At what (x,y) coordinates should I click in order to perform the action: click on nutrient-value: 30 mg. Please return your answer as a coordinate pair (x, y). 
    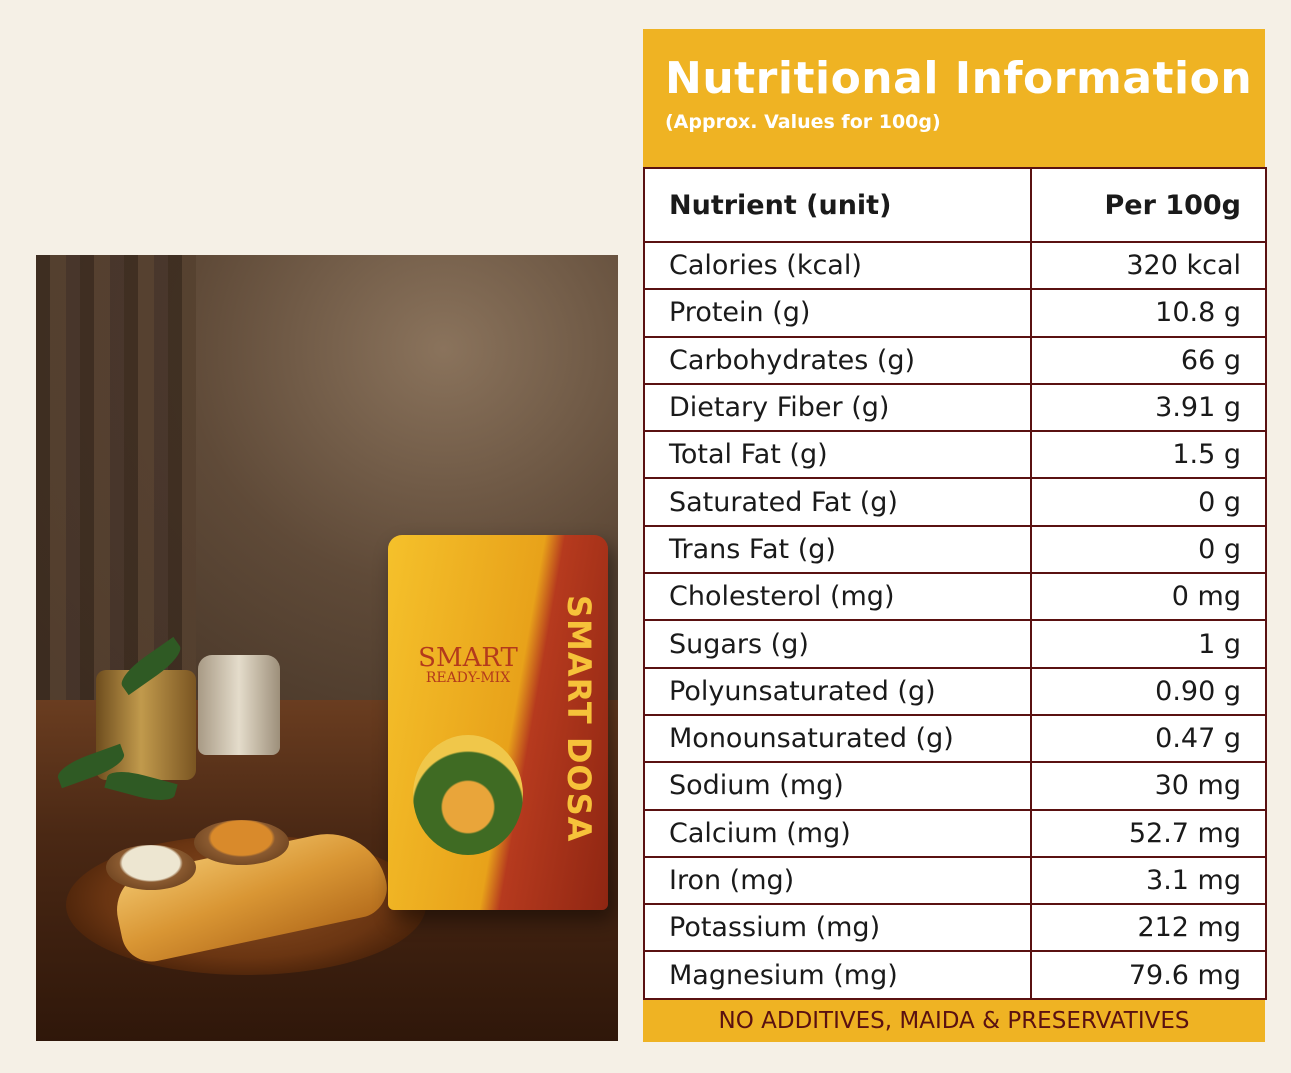
    Looking at the image, I should click on (1148, 786).